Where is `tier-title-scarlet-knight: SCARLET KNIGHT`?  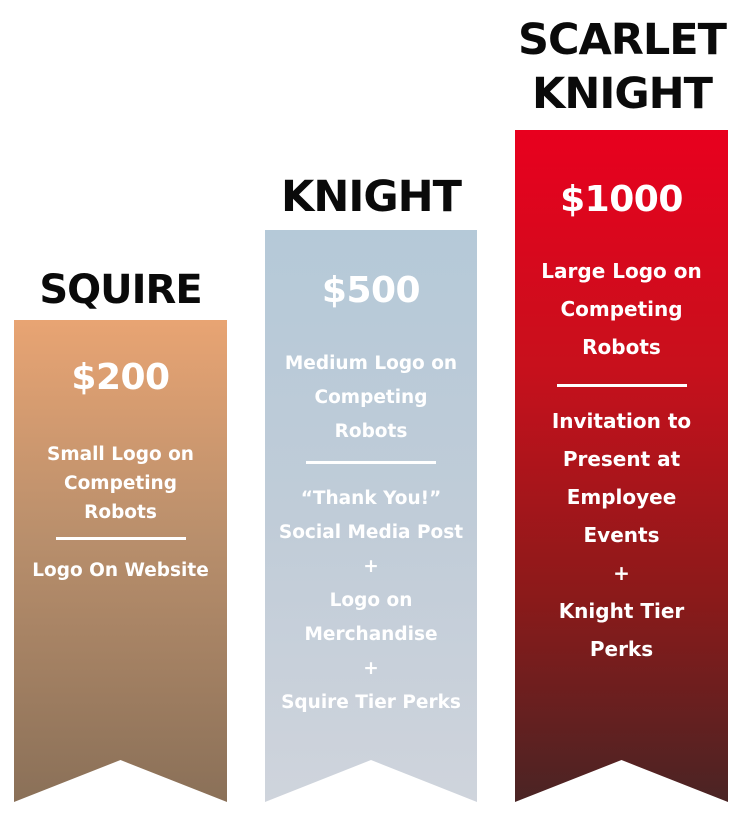 tier-title-scarlet-knight: SCARLET KNIGHT is located at coordinates (622, 67).